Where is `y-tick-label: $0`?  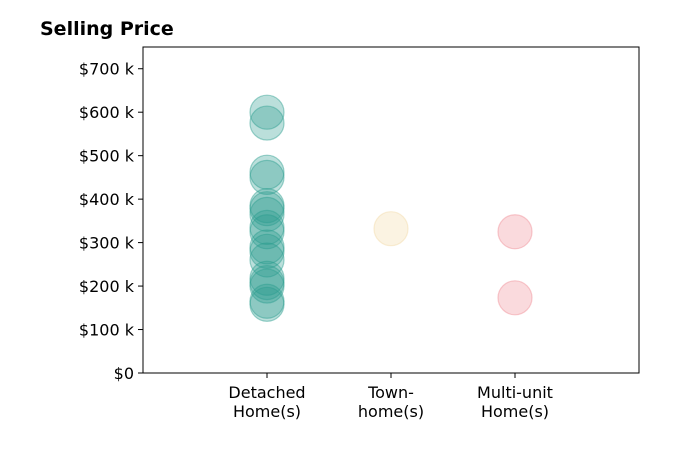 y-tick-label: $0 is located at coordinates (124, 373).